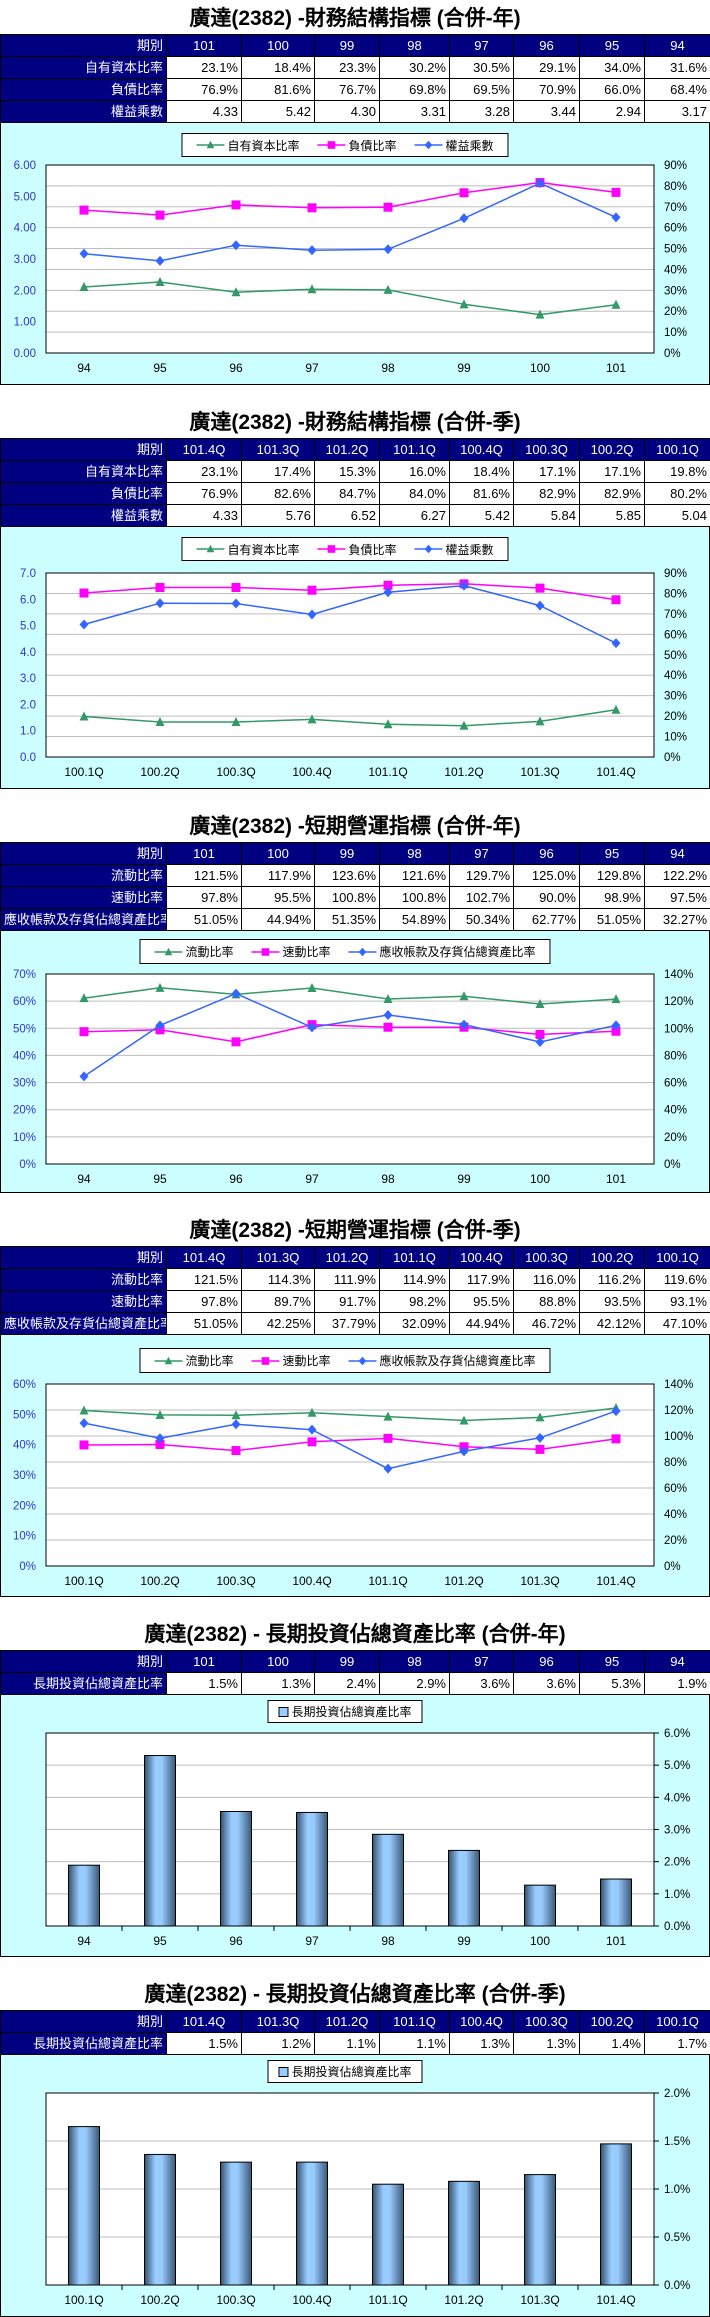  What do you see at coordinates (312, 1179) in the screenshot?
I see `x-axis-label: 97` at bounding box center [312, 1179].